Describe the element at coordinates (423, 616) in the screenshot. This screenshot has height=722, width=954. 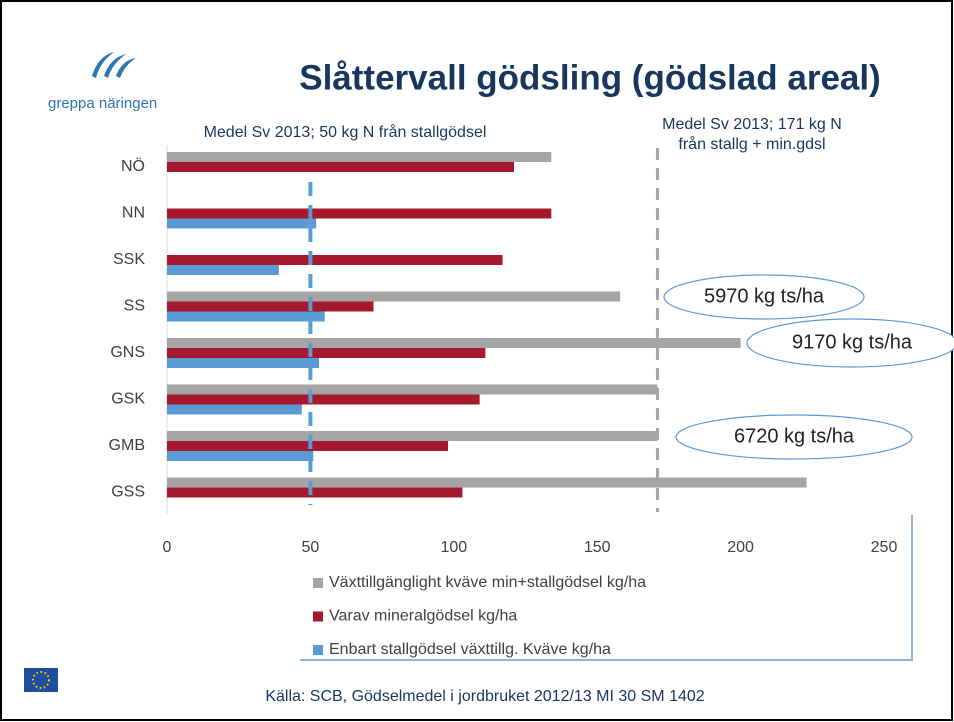
I see `legend-label: Varav mineralgödsel kg/ha` at that location.